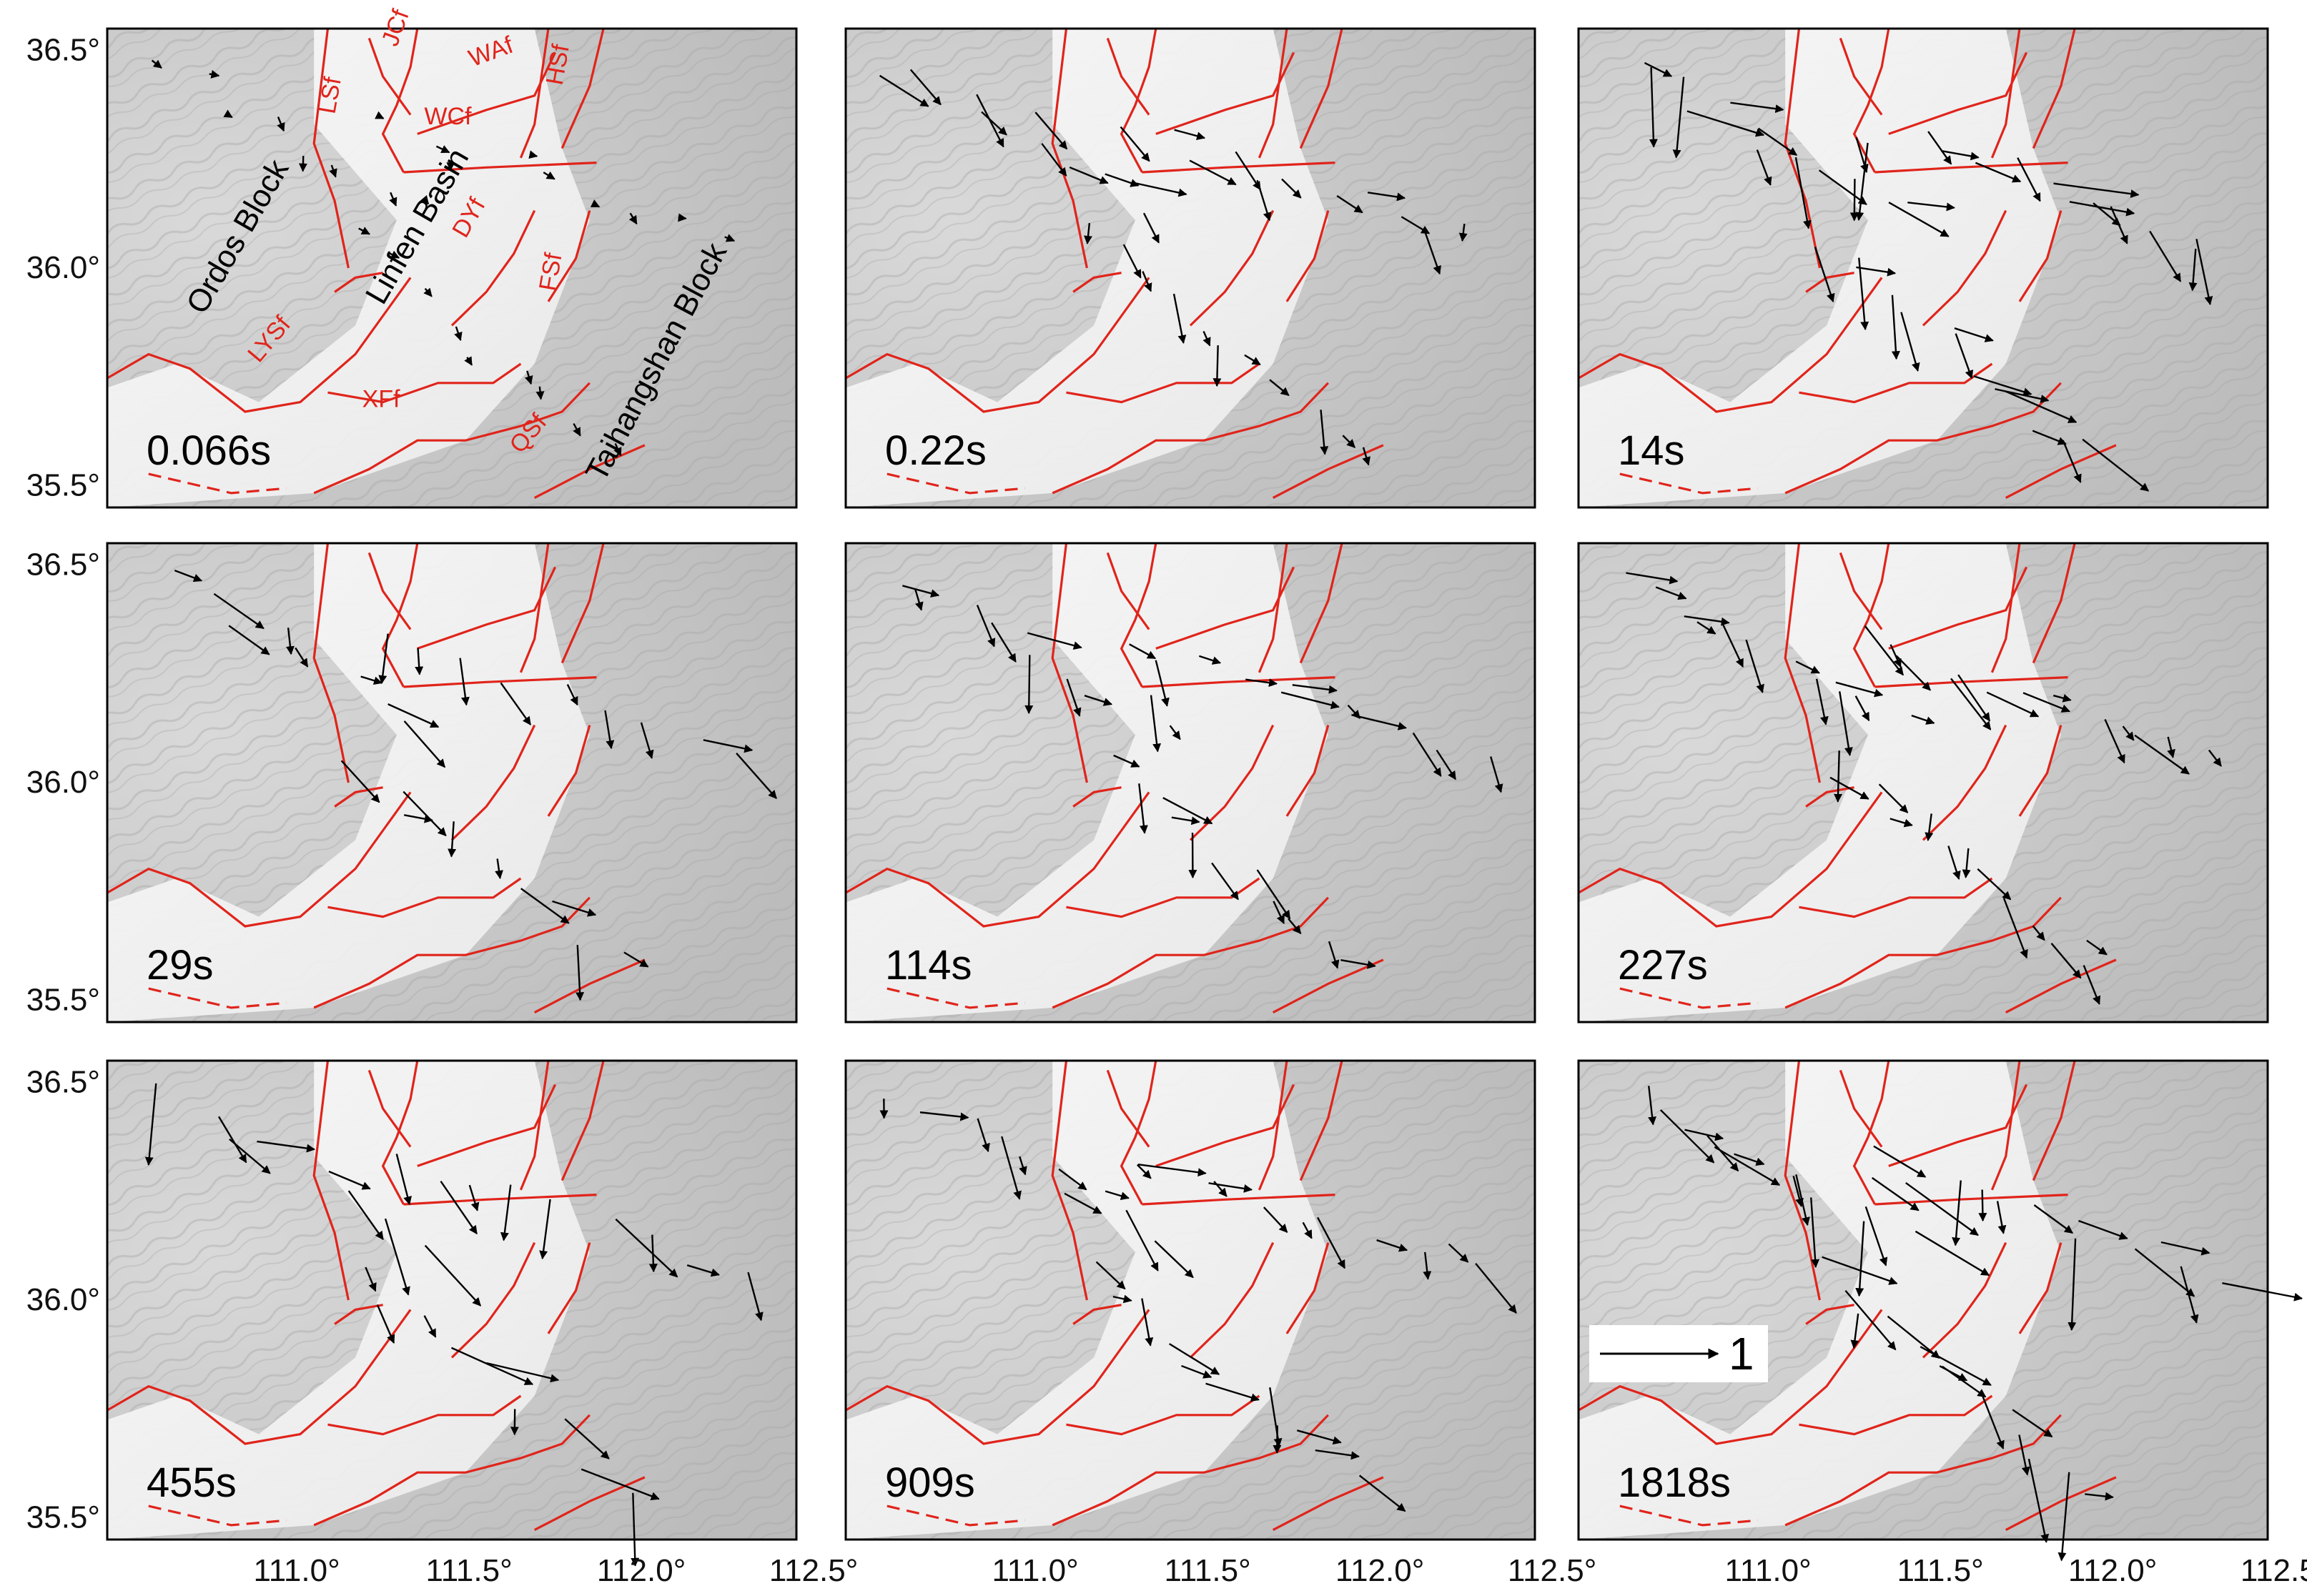 Image resolution: width=2307 pixels, height=1596 pixels. What do you see at coordinates (63, 485) in the screenshot?
I see `lat-tick-label: 35.5°` at bounding box center [63, 485].